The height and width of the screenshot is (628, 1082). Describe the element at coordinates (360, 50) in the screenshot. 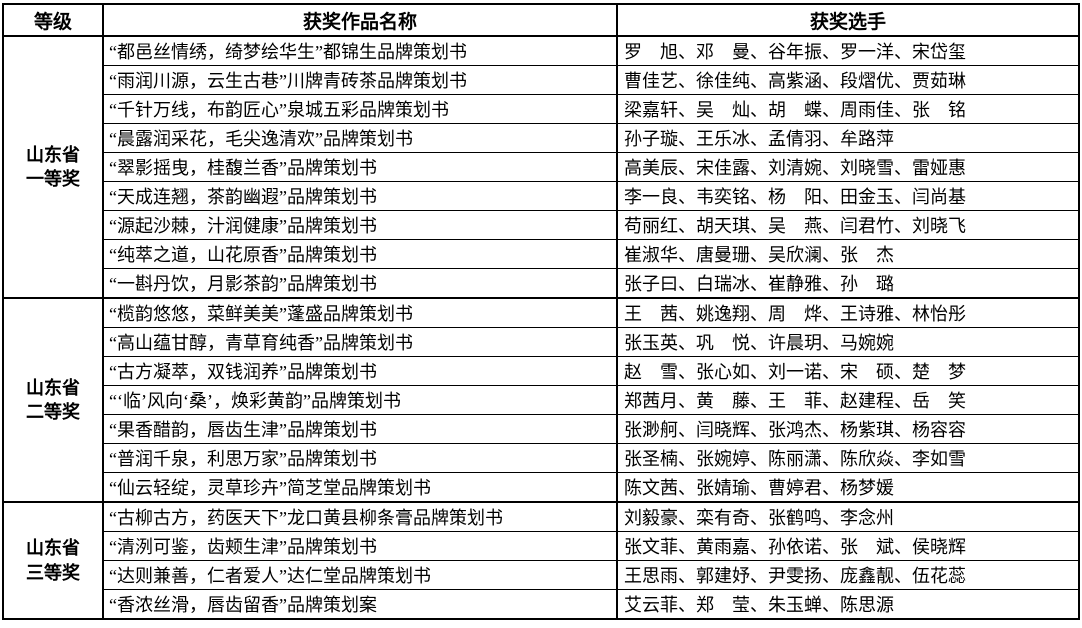

I see `work-cell: “都邑丝情绣，绮梦绘华生”都锦生品牌策划书` at that location.